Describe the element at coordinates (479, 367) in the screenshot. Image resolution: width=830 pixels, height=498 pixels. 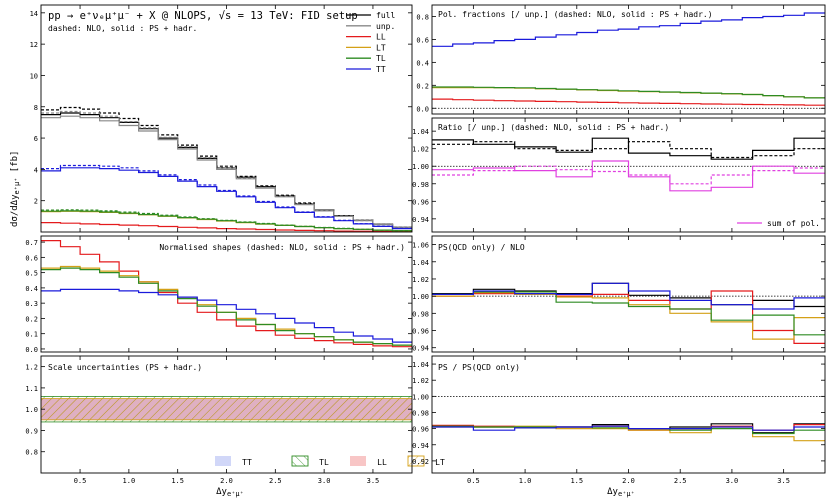
I see `title-ps_ratio: PS / PS(QCD only)` at that location.